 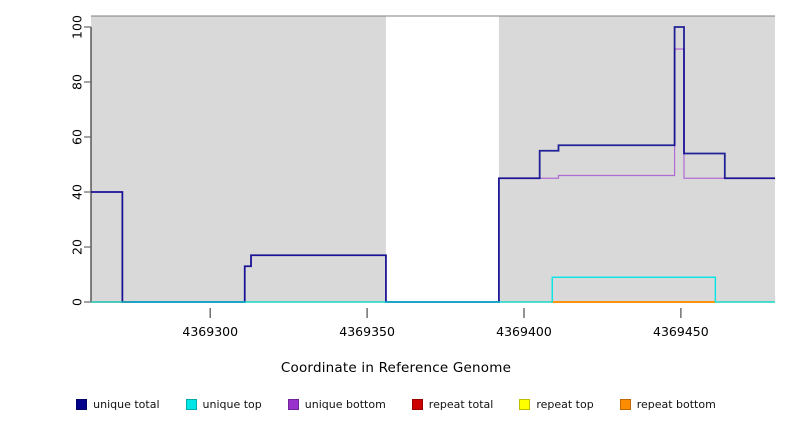 I want to click on legend-item-unique-top: unique top, so click(x=223, y=404).